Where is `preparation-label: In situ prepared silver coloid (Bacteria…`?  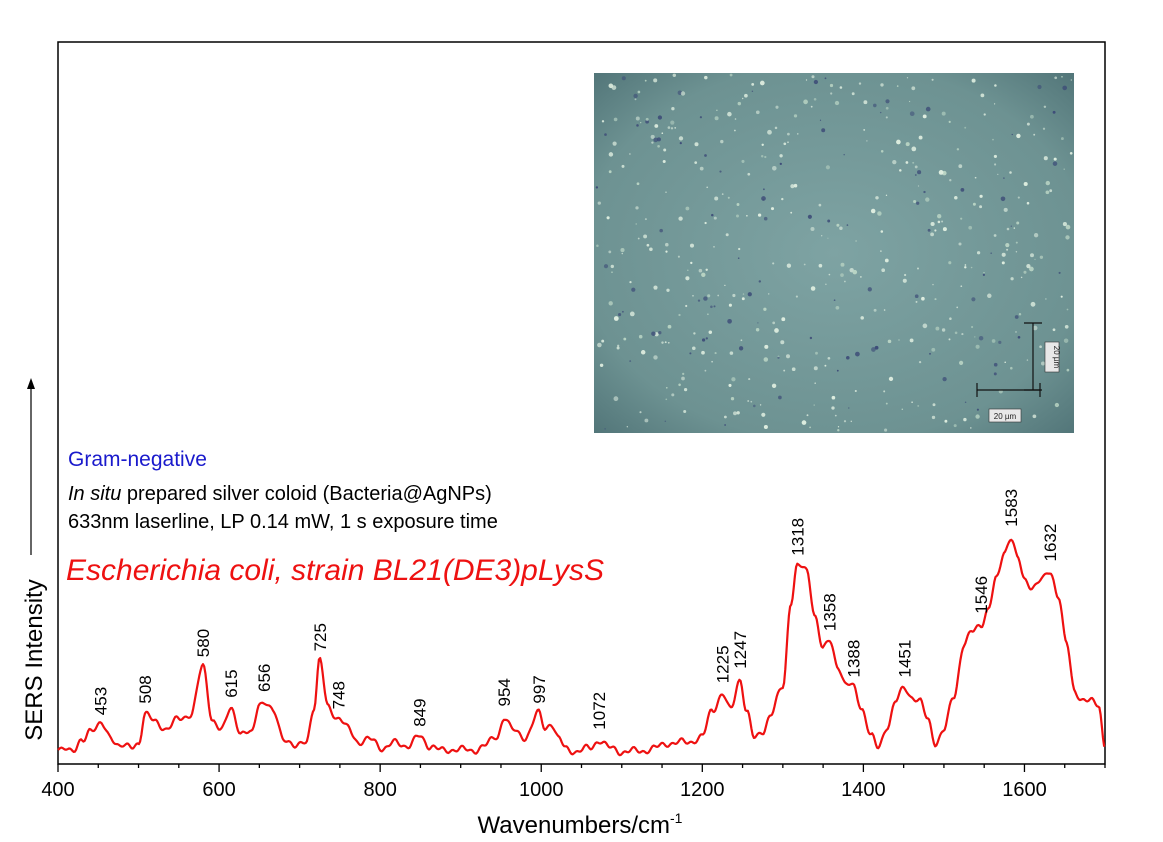
preparation-label: In situ prepared silver coloid (Bacteria… is located at coordinates (280, 494).